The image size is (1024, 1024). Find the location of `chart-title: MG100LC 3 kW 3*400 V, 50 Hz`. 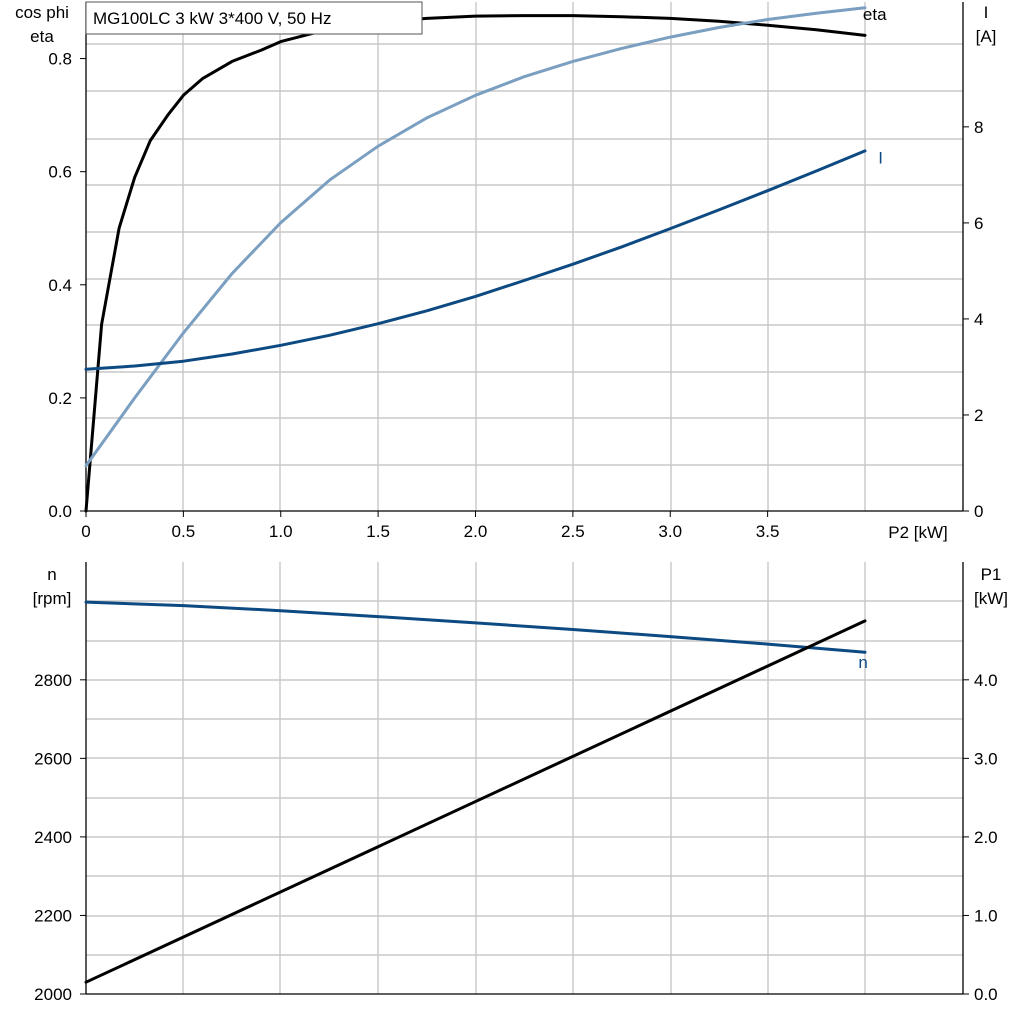

chart-title: MG100LC 3 kW 3*400 V, 50 Hz is located at coordinates (212, 18).